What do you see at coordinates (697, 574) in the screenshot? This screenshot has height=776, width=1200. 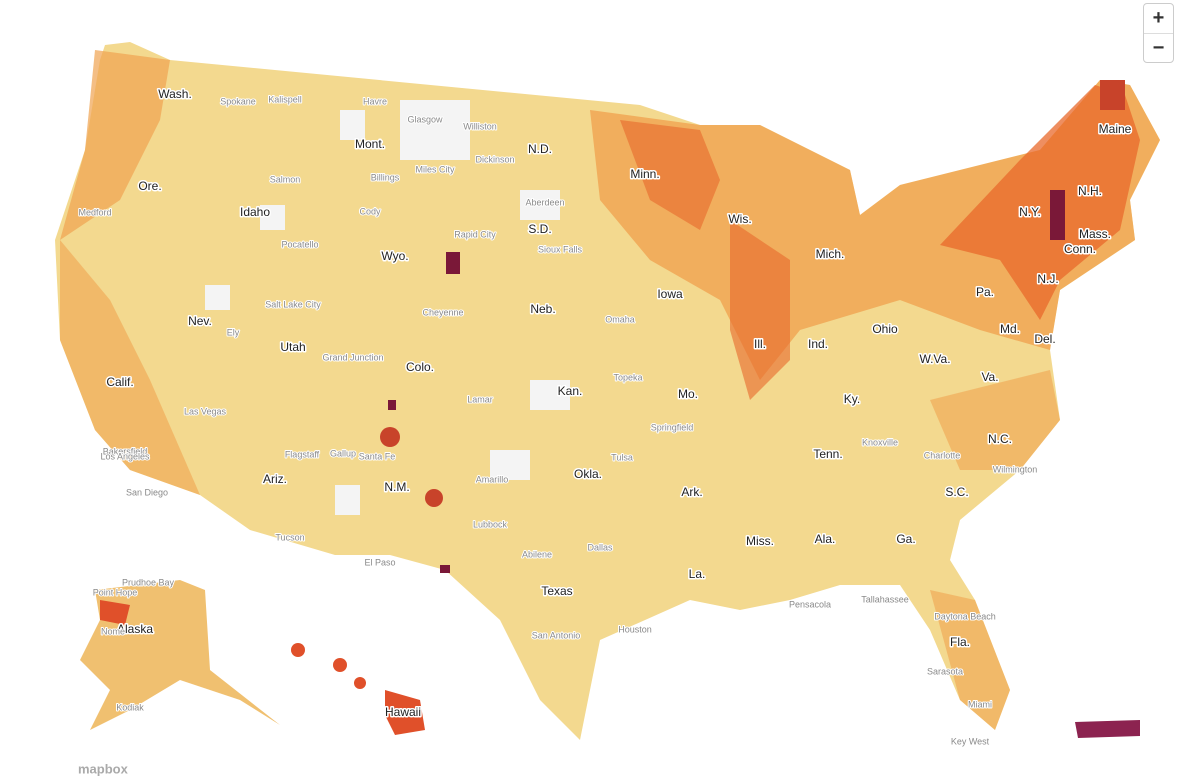 I see `state-label: La.` at bounding box center [697, 574].